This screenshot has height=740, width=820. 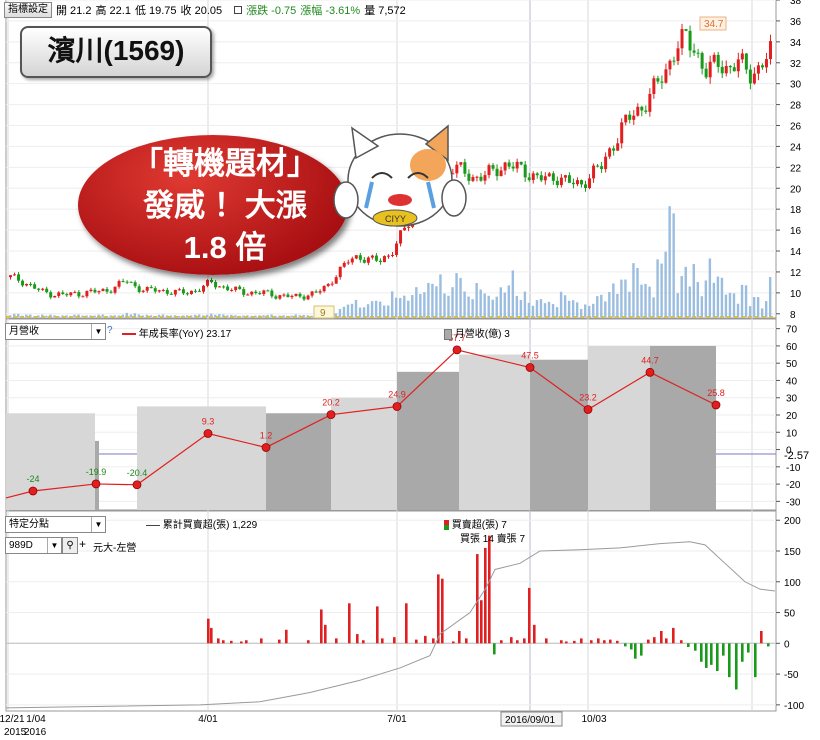 I want to click on price-tick-label: 30, so click(x=796, y=85).